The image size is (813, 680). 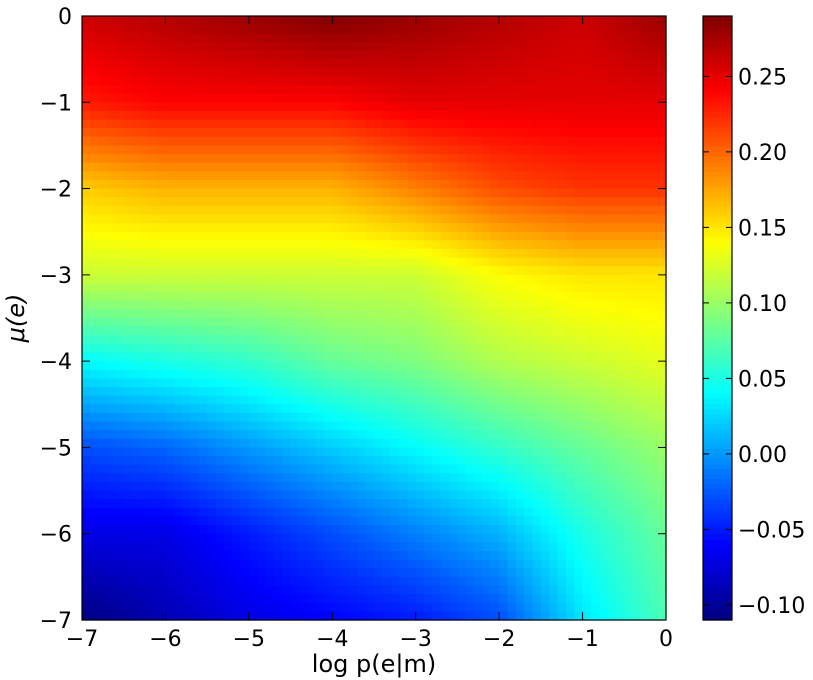 I want to click on x-tick-label: −3, so click(x=415, y=639).